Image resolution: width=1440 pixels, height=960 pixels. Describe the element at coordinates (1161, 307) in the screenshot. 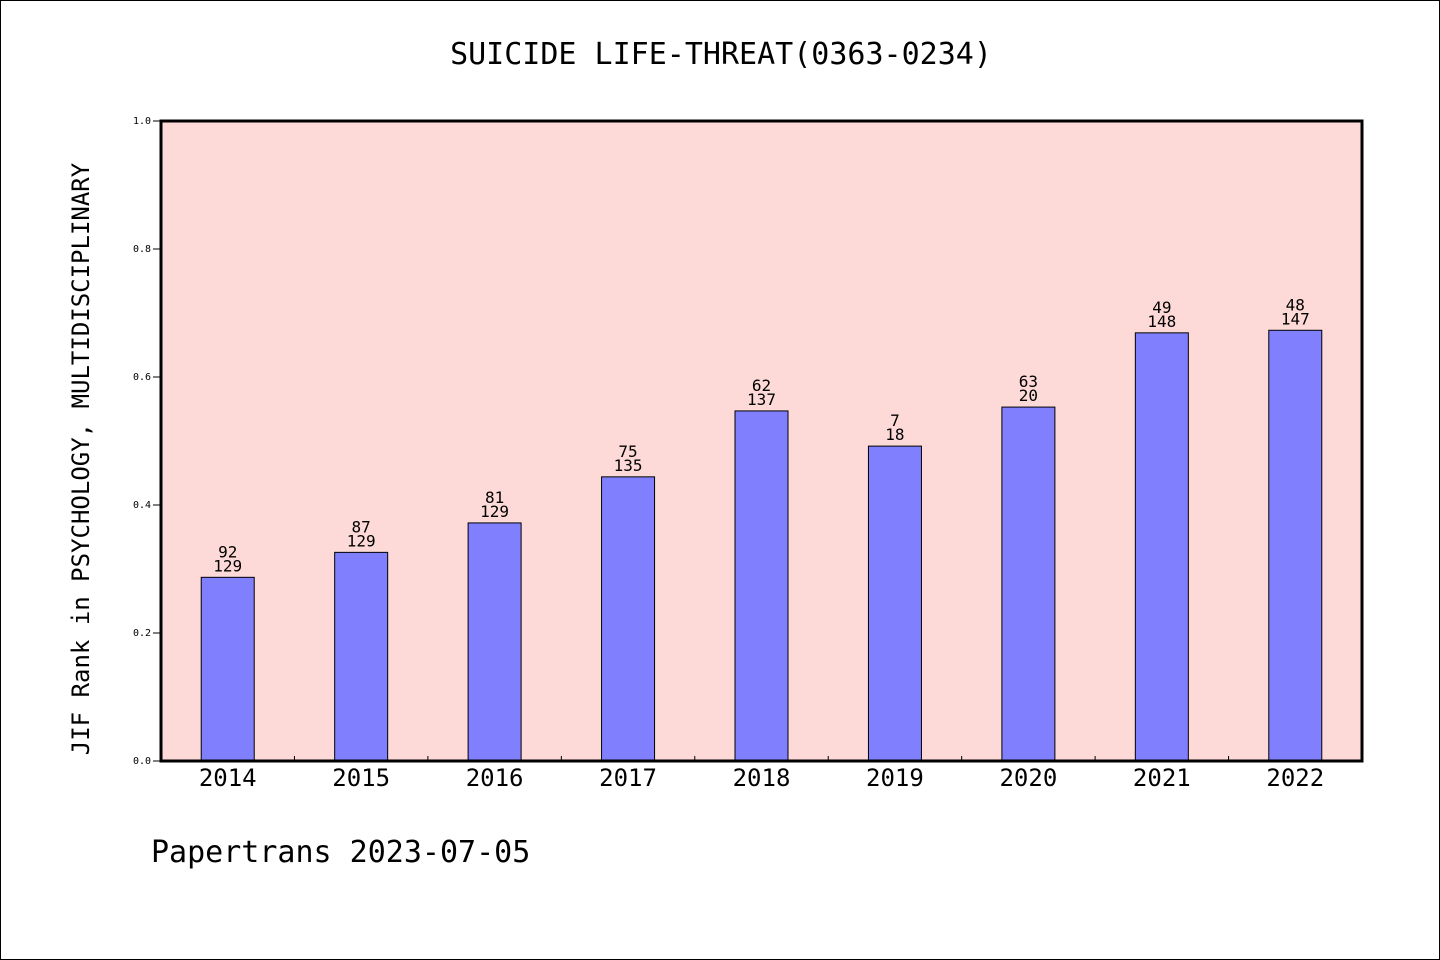

I see `bar-rank-label: 49` at that location.